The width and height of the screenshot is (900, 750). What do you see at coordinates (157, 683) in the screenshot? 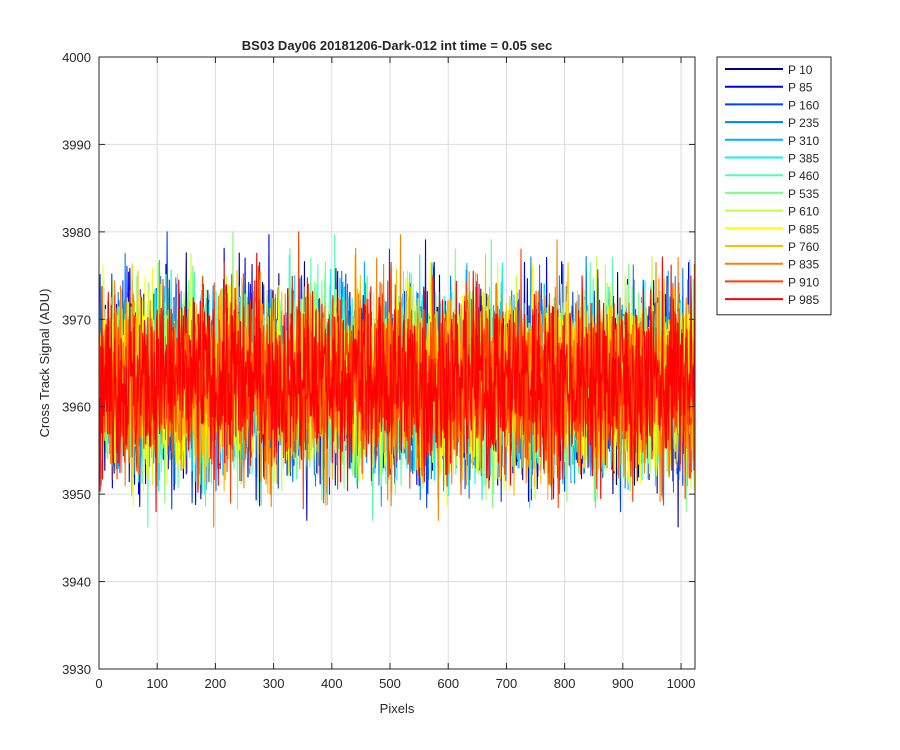
I see `x-tick-label: 100` at bounding box center [157, 683].